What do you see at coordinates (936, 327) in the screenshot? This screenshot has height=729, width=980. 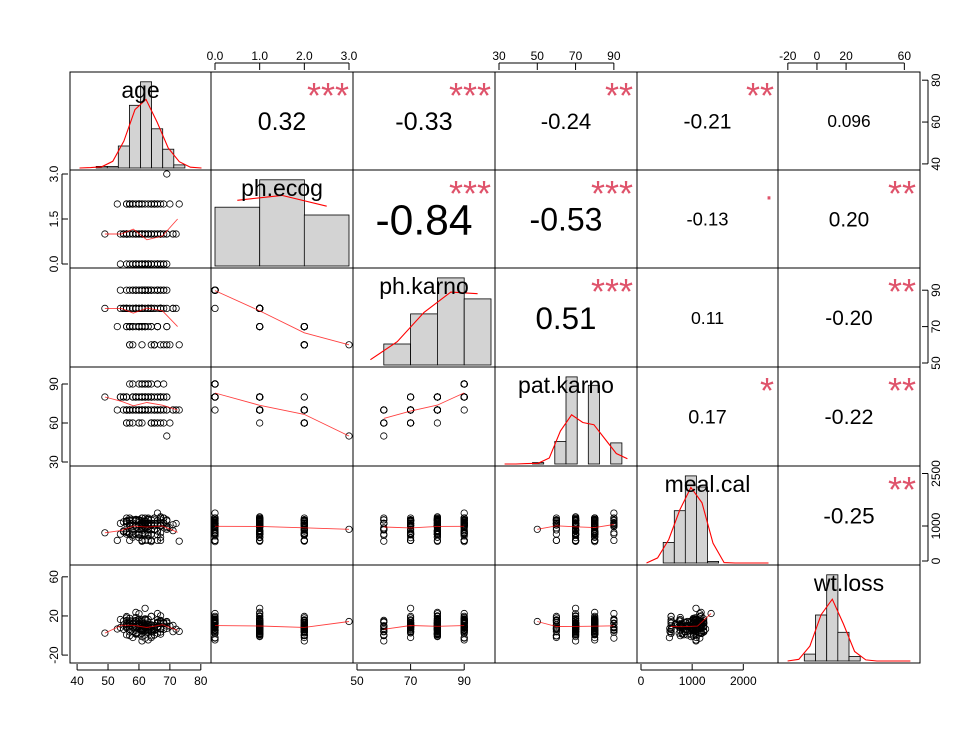 I see `tick-label: 70` at bounding box center [936, 327].